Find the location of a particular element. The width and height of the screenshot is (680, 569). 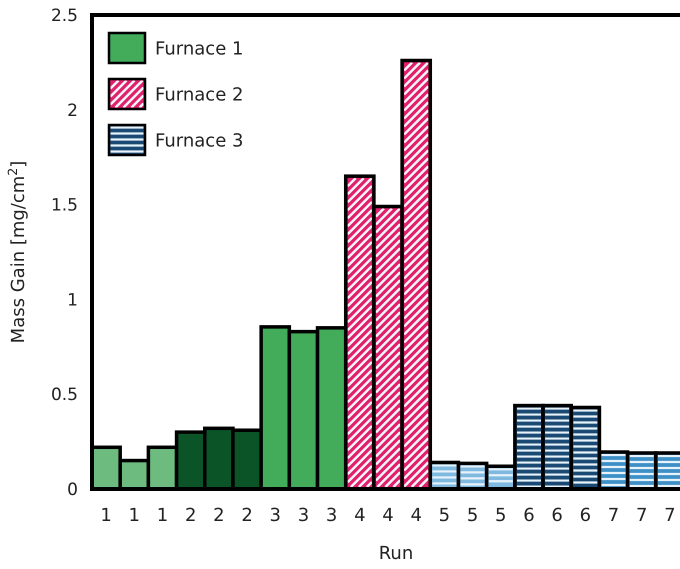

x-axis-title: Run is located at coordinates (396, 553).